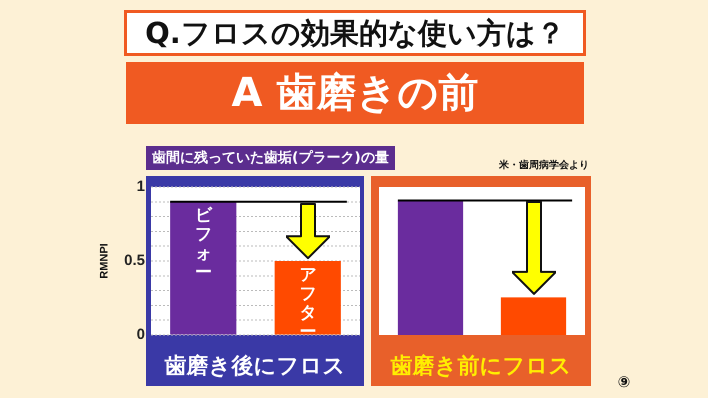 The image size is (708, 398). I want to click on text: 歯間に残っていた歯垢(プラーク)の量, so click(270, 158).